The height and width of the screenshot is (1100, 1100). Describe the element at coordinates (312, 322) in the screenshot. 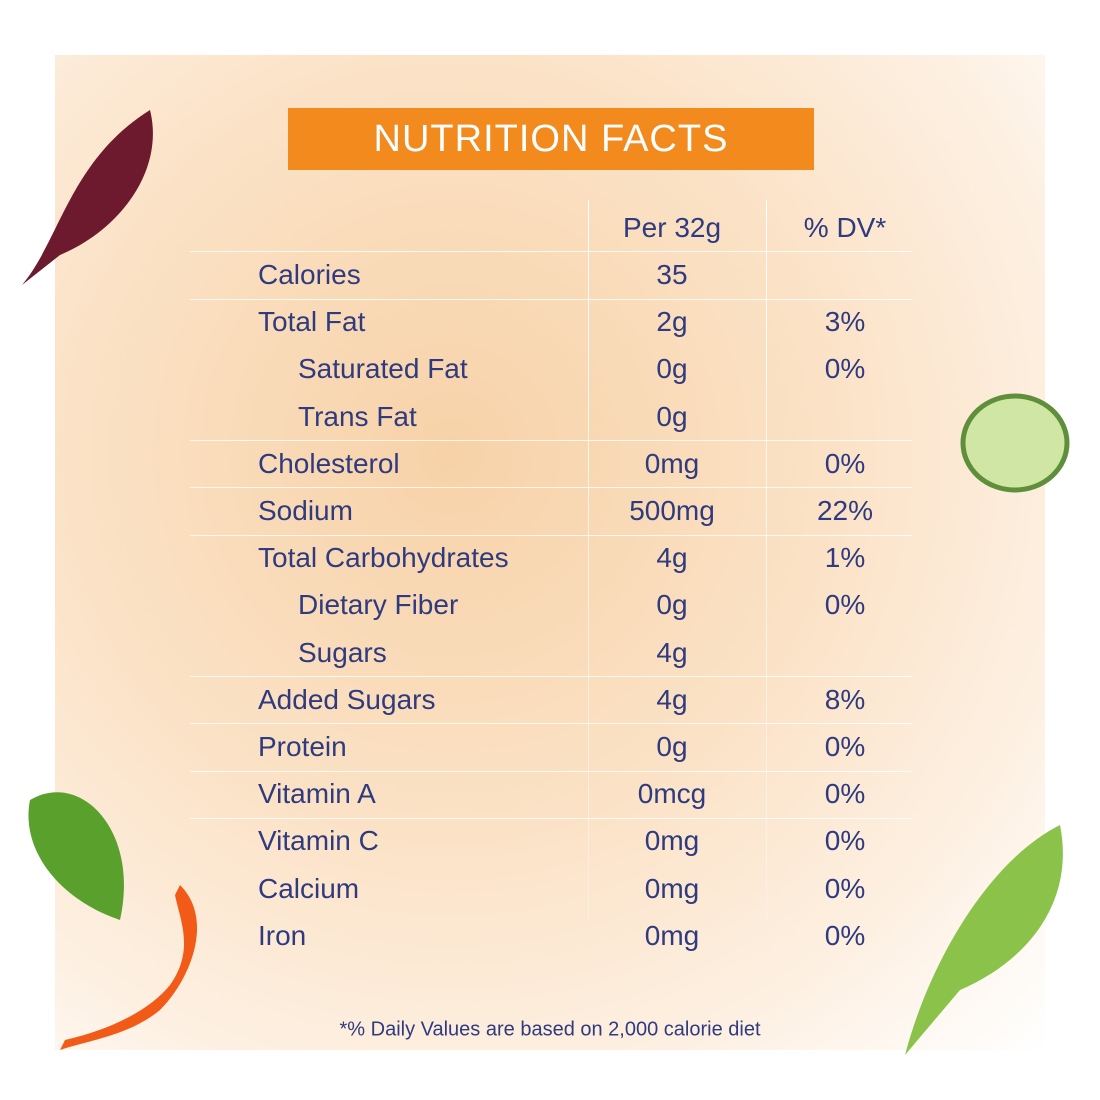

I see `row-label: Total Fat` at that location.